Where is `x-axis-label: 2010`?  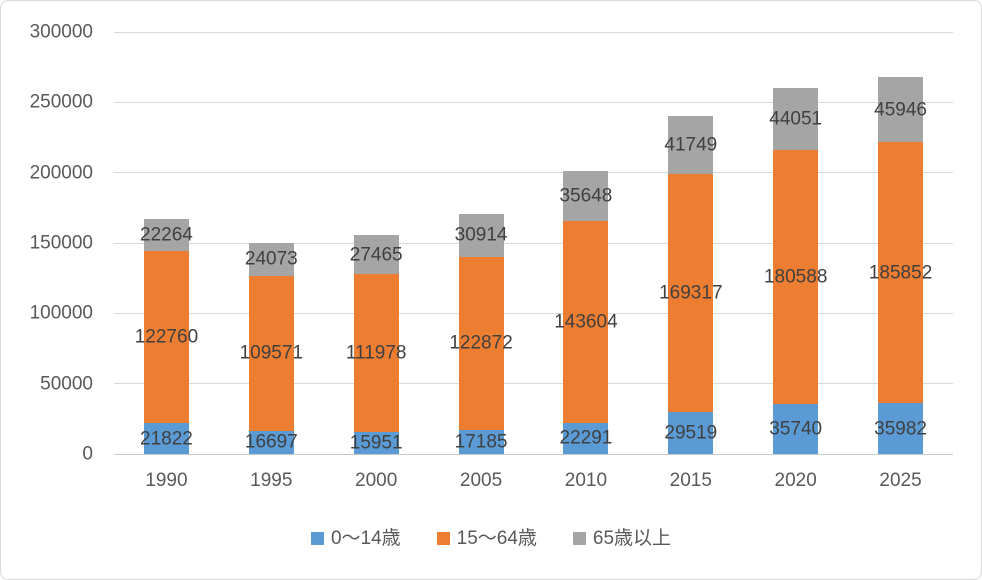
x-axis-label: 2010 is located at coordinates (586, 480).